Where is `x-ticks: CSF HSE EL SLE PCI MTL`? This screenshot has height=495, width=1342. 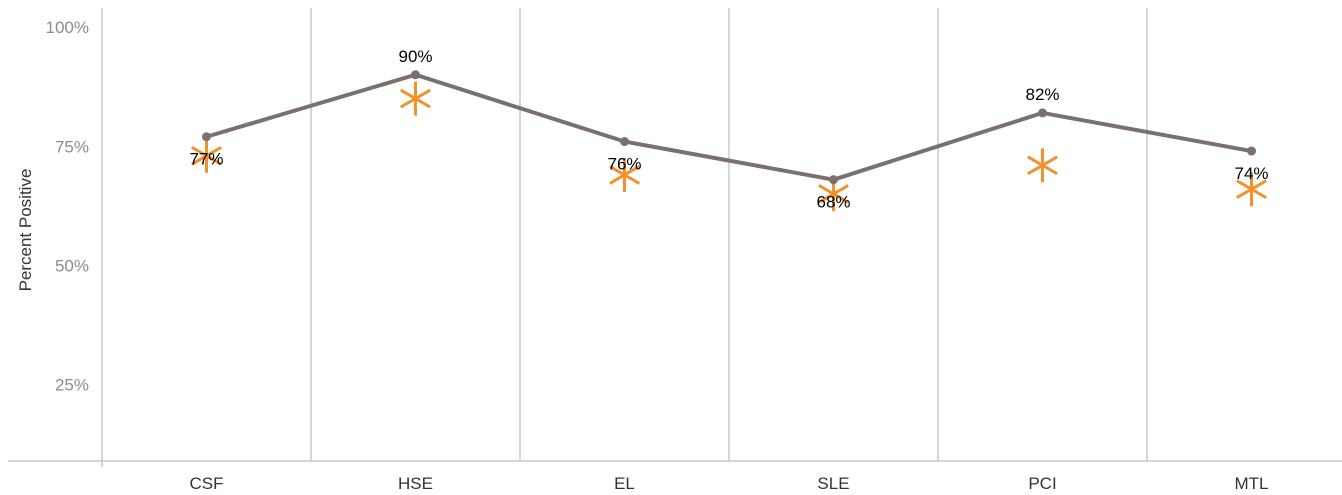
x-ticks: CSF HSE EL SLE PCI MTL is located at coordinates (729, 483).